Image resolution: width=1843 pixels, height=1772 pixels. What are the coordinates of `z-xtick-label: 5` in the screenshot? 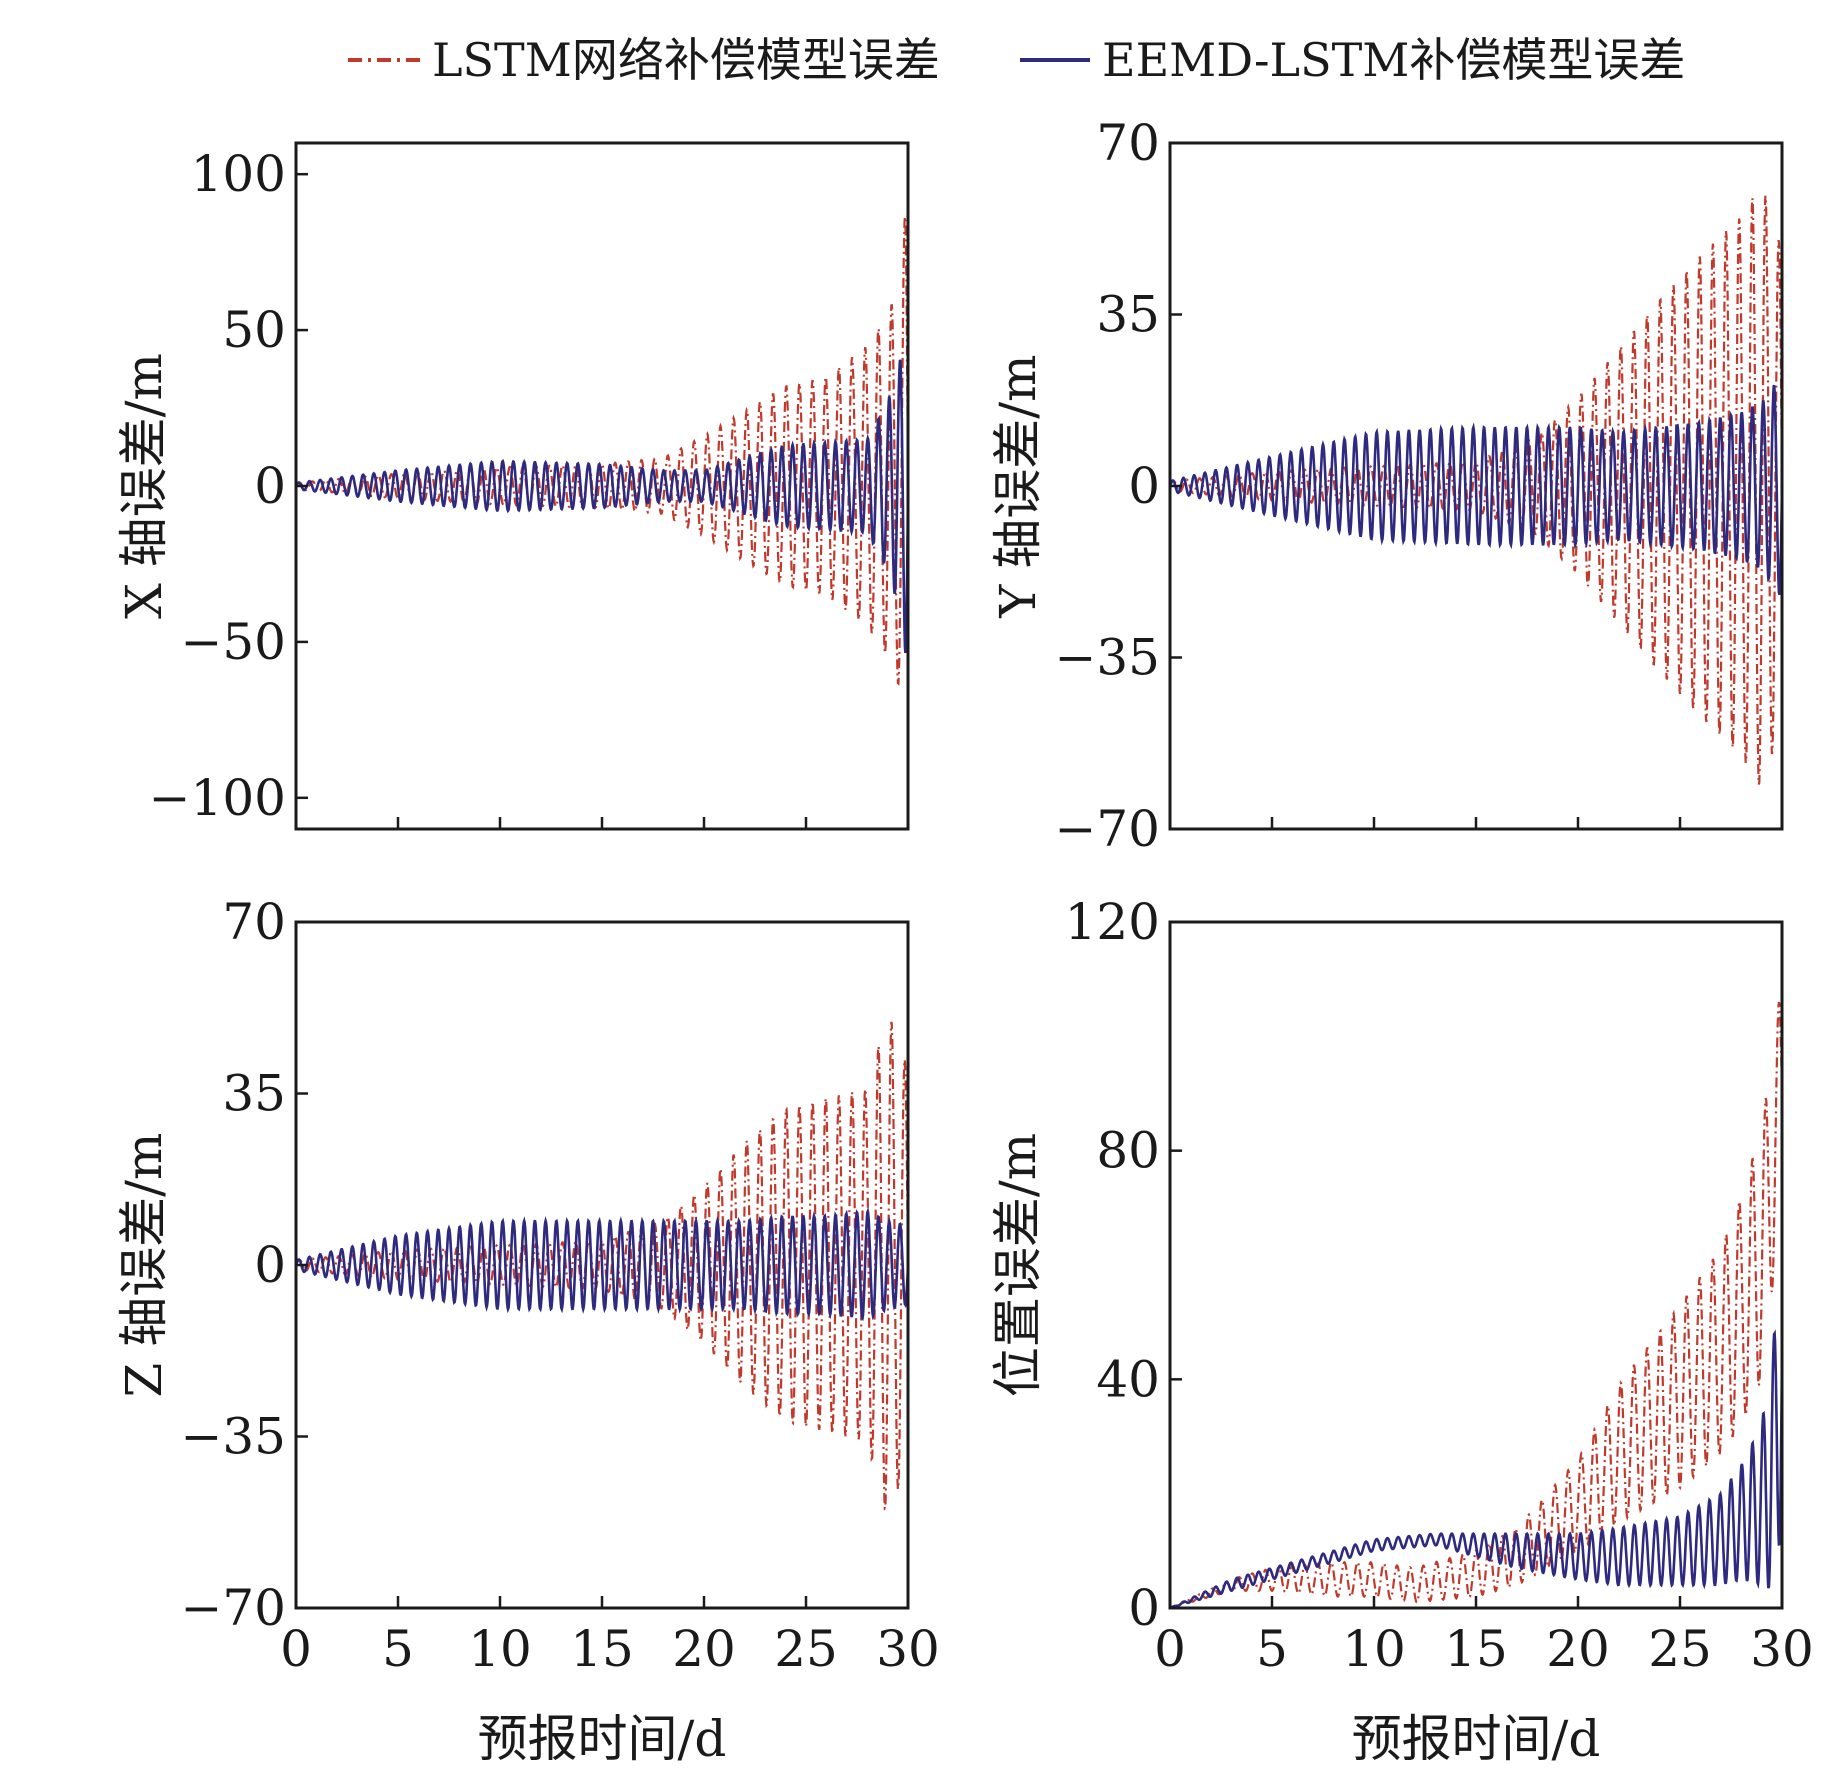 It's located at (398, 1649).